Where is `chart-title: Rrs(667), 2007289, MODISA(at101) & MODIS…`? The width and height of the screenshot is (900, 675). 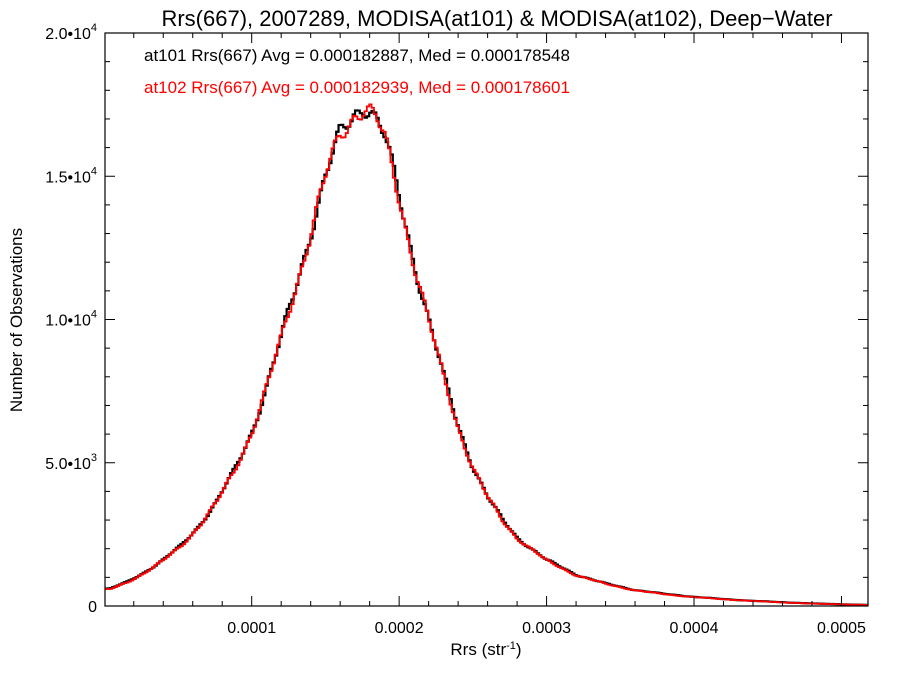
chart-title: Rrs(667), 2007289, MODISA(at101) & MODIS… is located at coordinates (496, 18).